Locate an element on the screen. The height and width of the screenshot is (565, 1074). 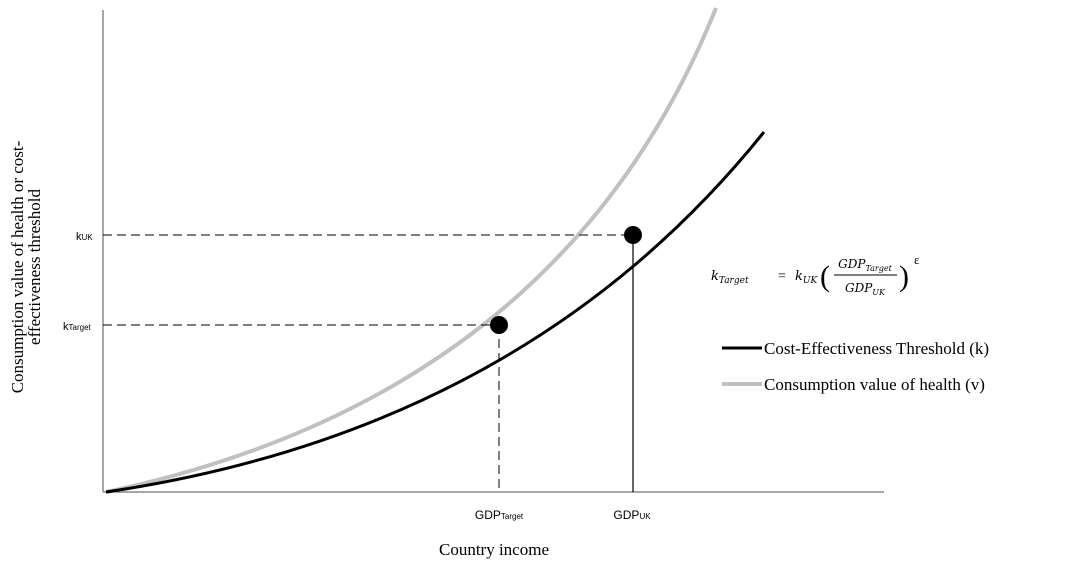
formula-exponent: ε is located at coordinates (917, 259).